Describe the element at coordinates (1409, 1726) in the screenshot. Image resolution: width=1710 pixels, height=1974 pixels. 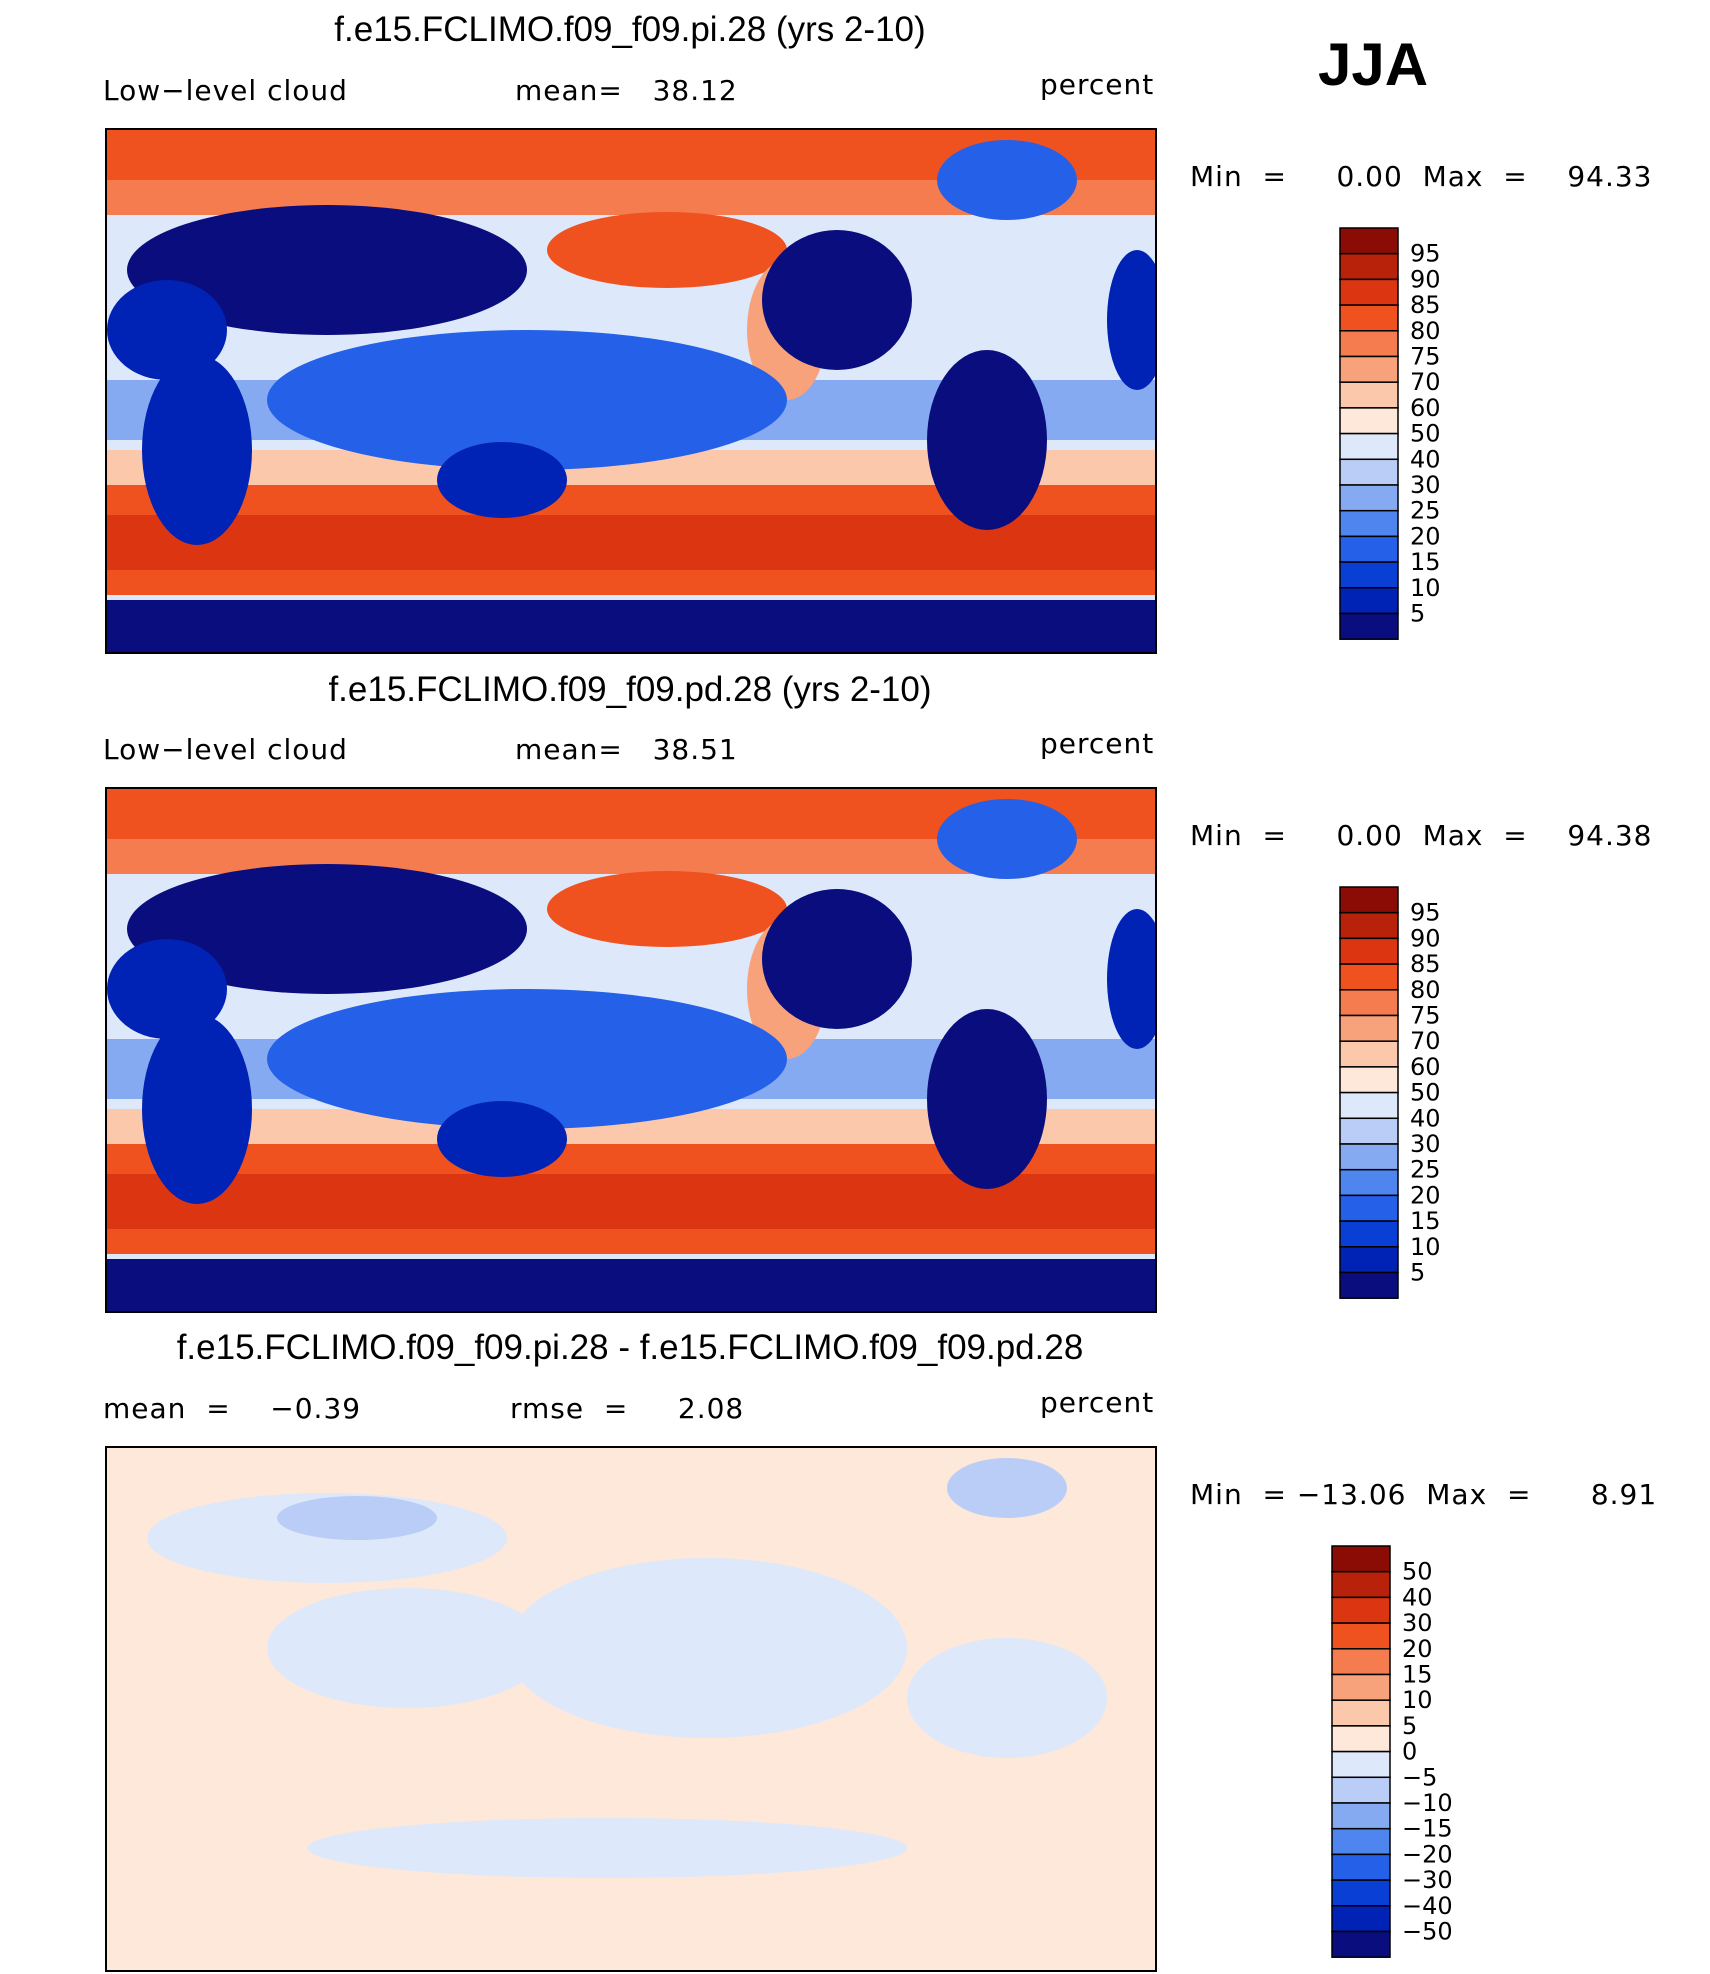
I see `colorbar-3-tick-label: 5` at that location.